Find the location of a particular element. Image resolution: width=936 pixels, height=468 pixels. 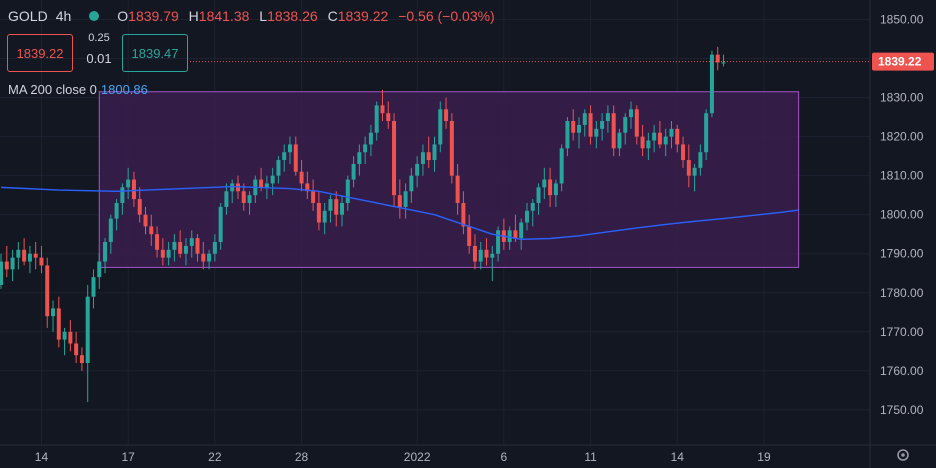

interval-label: 4h is located at coordinates (63, 16).